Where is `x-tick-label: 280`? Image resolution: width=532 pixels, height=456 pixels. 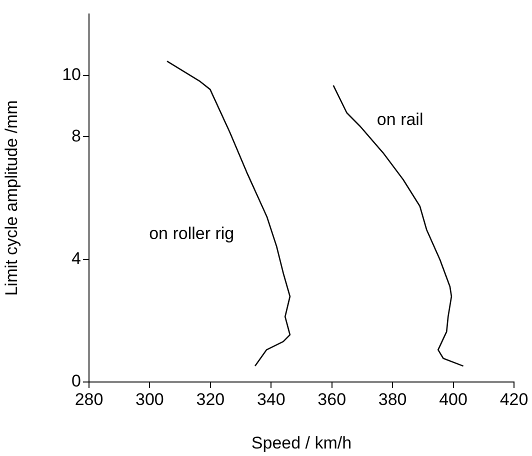
x-tick-label: 280 is located at coordinates (89, 399).